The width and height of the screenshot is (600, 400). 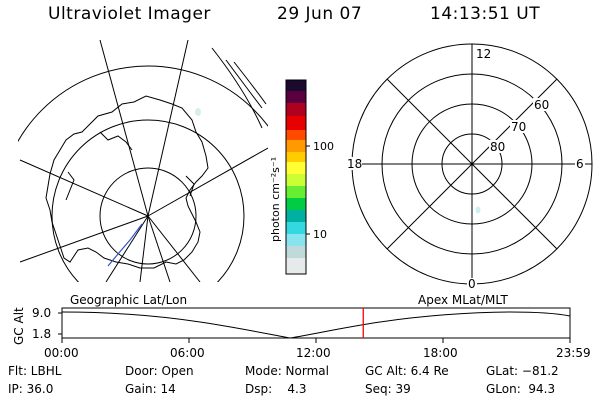 I want to click on mlt-label-midnight: 0, so click(x=472, y=284).